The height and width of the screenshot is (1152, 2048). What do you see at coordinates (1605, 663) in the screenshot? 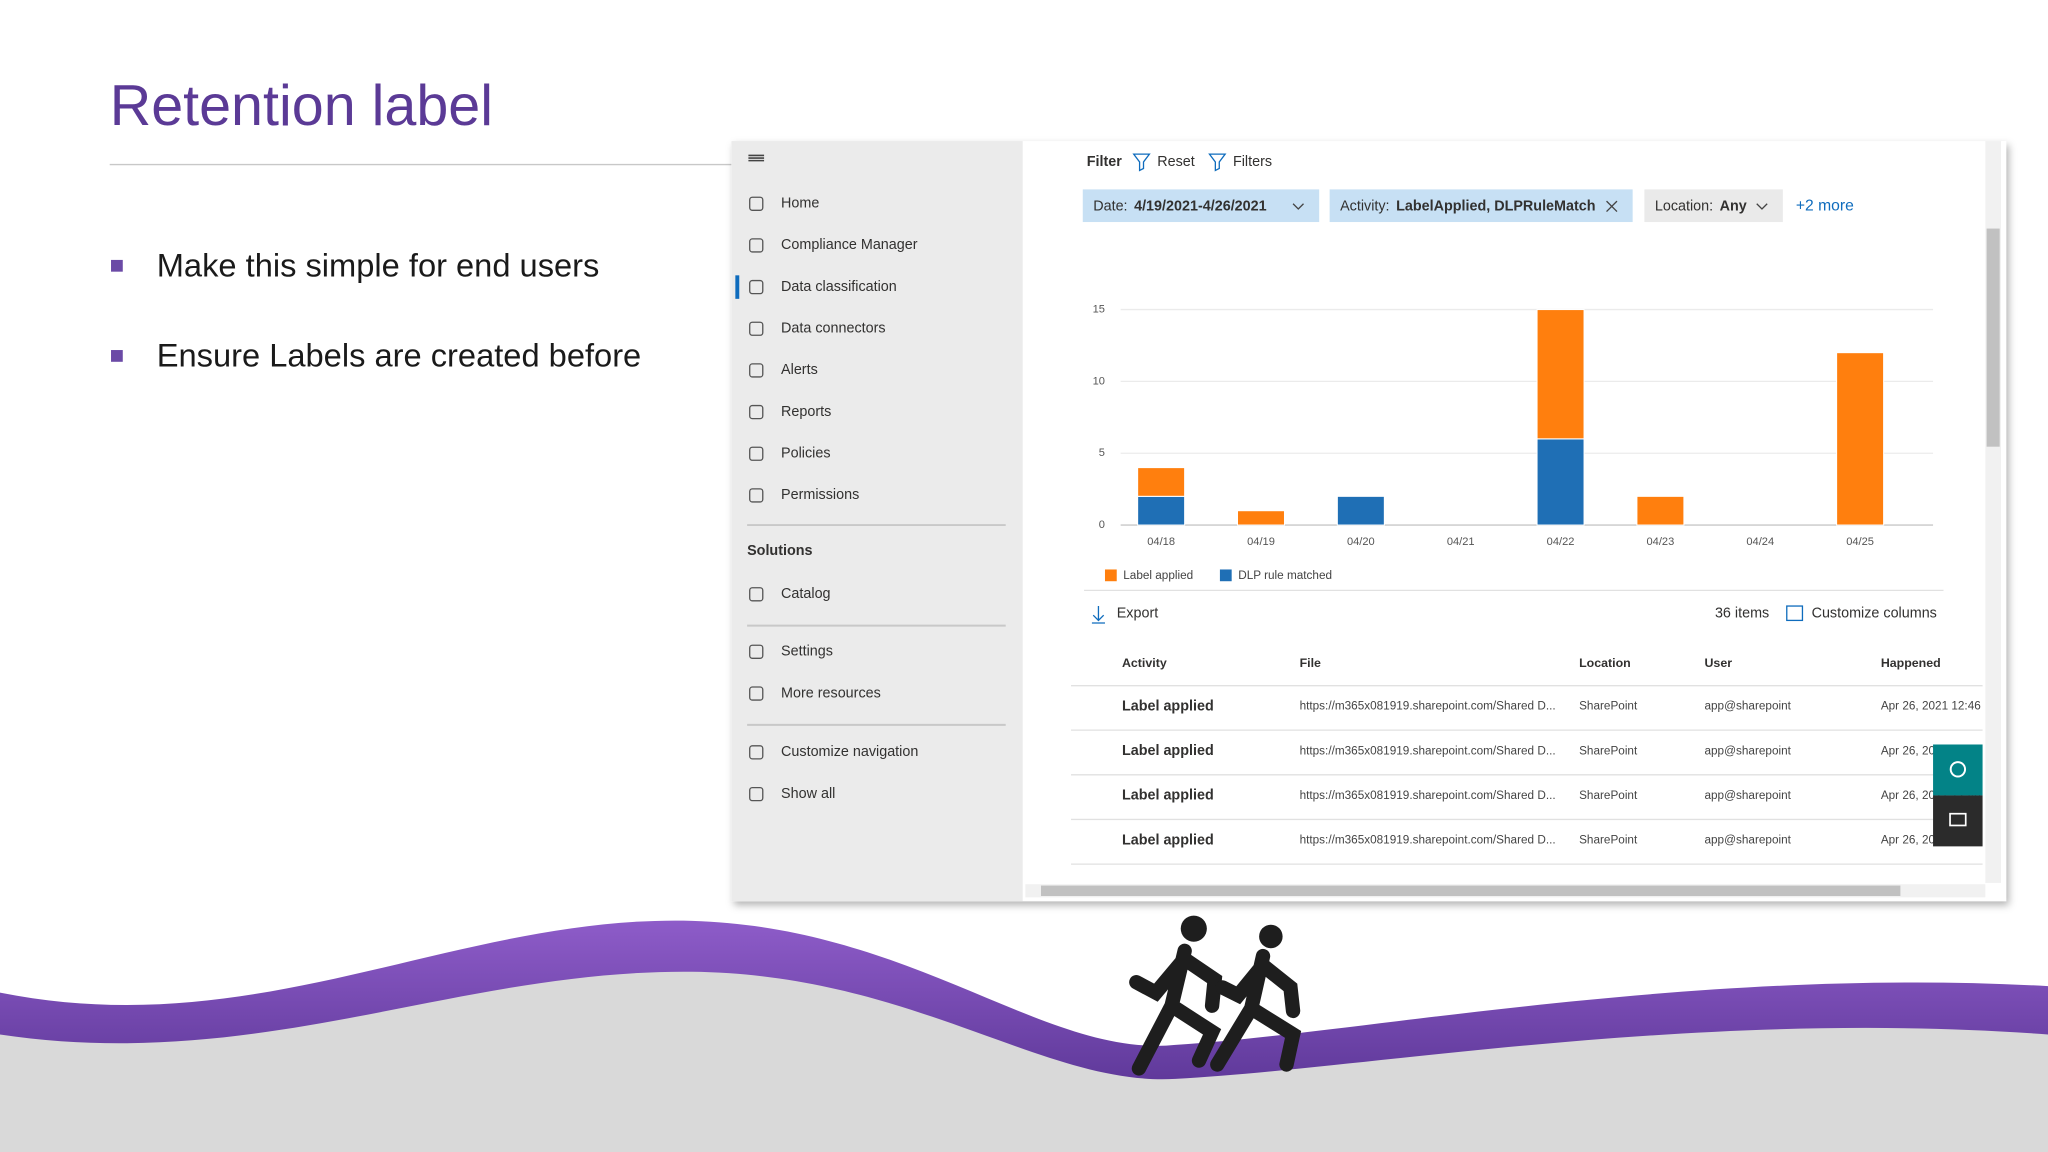
I see `column-header: Location` at bounding box center [1605, 663].